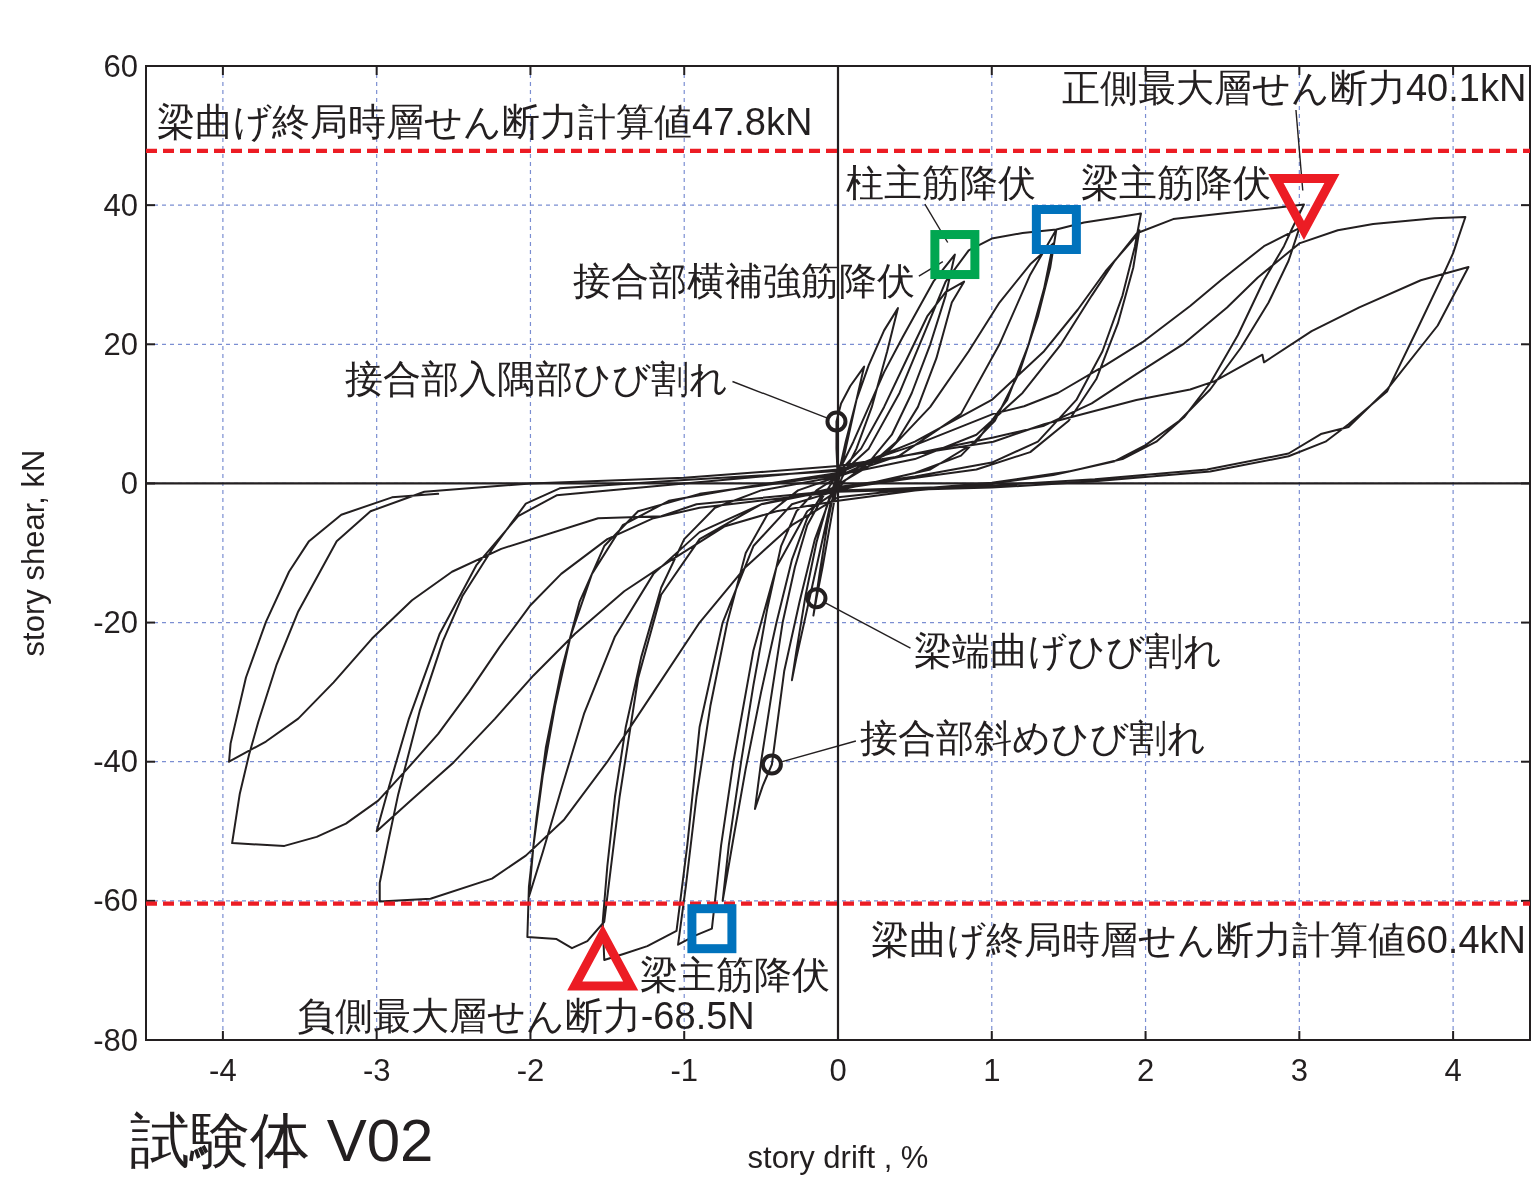  What do you see at coordinates (120, 205) in the screenshot?
I see `y-tick-label: 40` at bounding box center [120, 205].